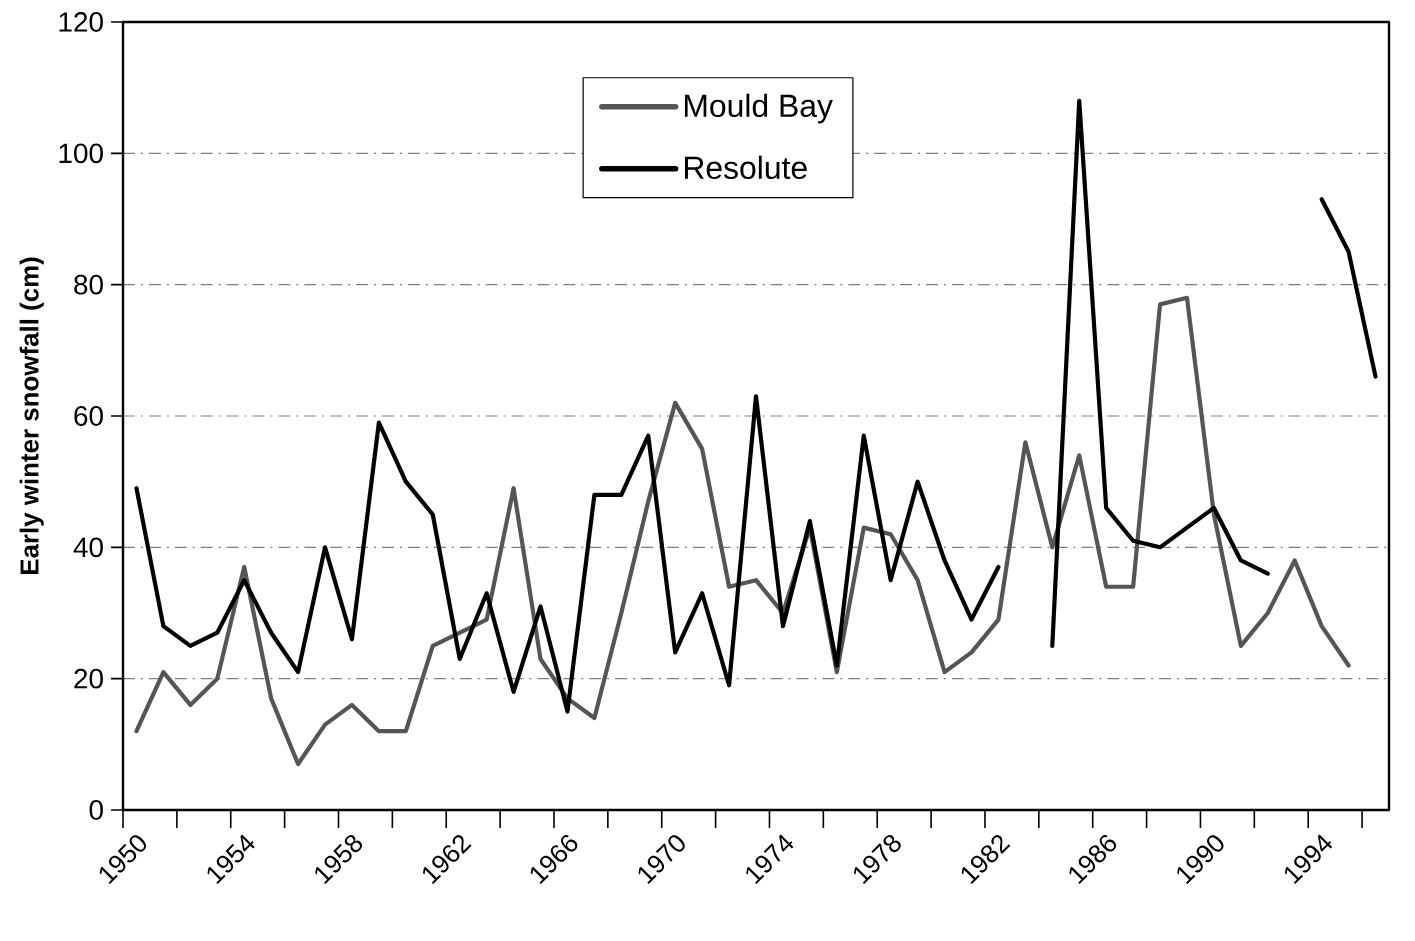 This screenshot has width=1415, height=941. What do you see at coordinates (758, 108) in the screenshot?
I see `legend-label: Mould Bay` at bounding box center [758, 108].